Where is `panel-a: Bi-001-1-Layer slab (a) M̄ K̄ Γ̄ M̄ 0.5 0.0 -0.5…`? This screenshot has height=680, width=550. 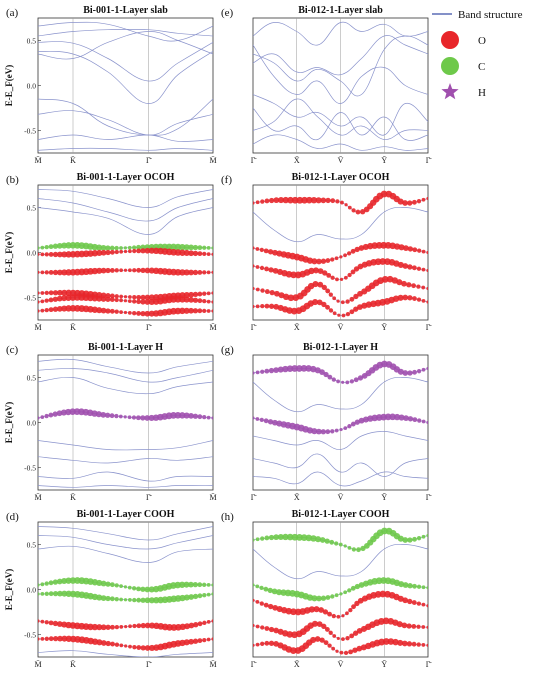 panel-a: Bi-001-1-Layer slab (a) M̄ K̄ Γ̄ M̄ 0.5 0.0 -0.5… is located at coordinates (110, 85).